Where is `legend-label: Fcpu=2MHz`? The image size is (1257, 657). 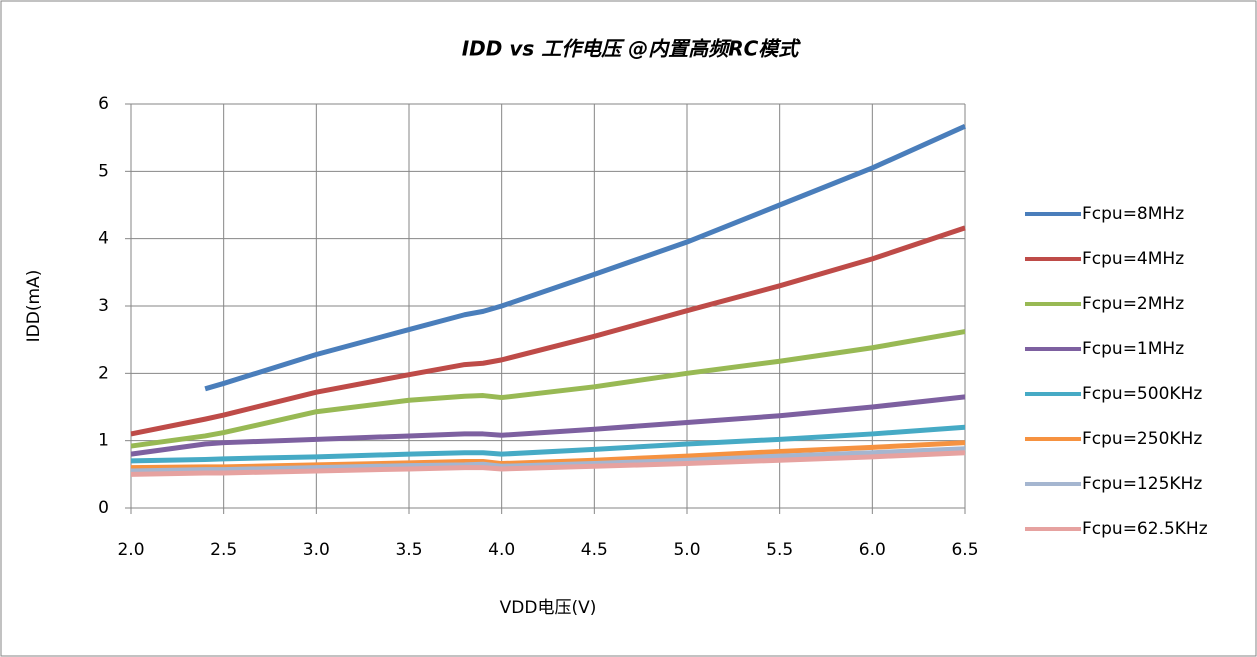
legend-label: Fcpu=2MHz is located at coordinates (1133, 304).